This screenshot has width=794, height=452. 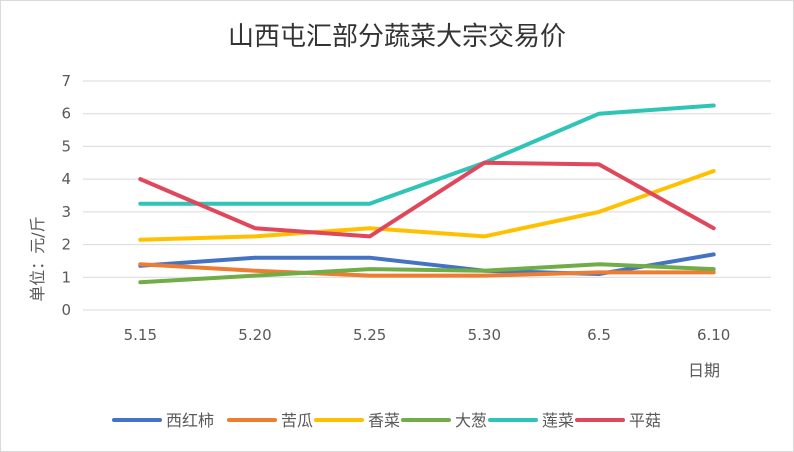 What do you see at coordinates (558, 420) in the screenshot?
I see `legend-label: 莲菜` at bounding box center [558, 420].